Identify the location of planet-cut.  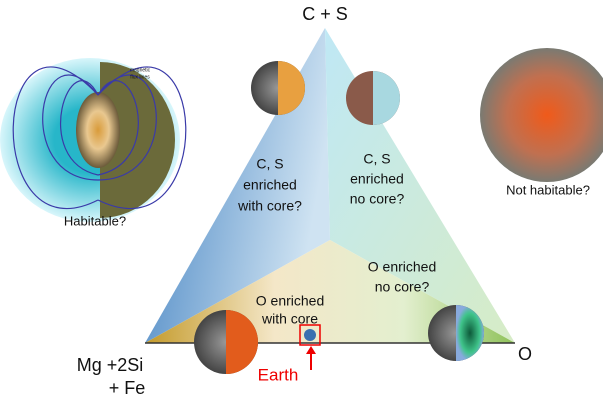
(386, 98).